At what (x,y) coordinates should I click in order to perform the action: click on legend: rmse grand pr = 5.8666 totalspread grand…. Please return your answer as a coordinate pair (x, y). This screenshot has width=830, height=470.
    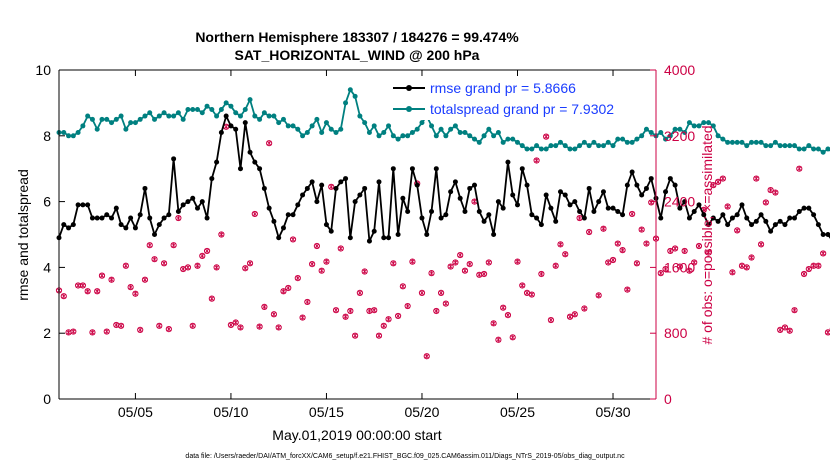
    Looking at the image, I should click on (517, 98).